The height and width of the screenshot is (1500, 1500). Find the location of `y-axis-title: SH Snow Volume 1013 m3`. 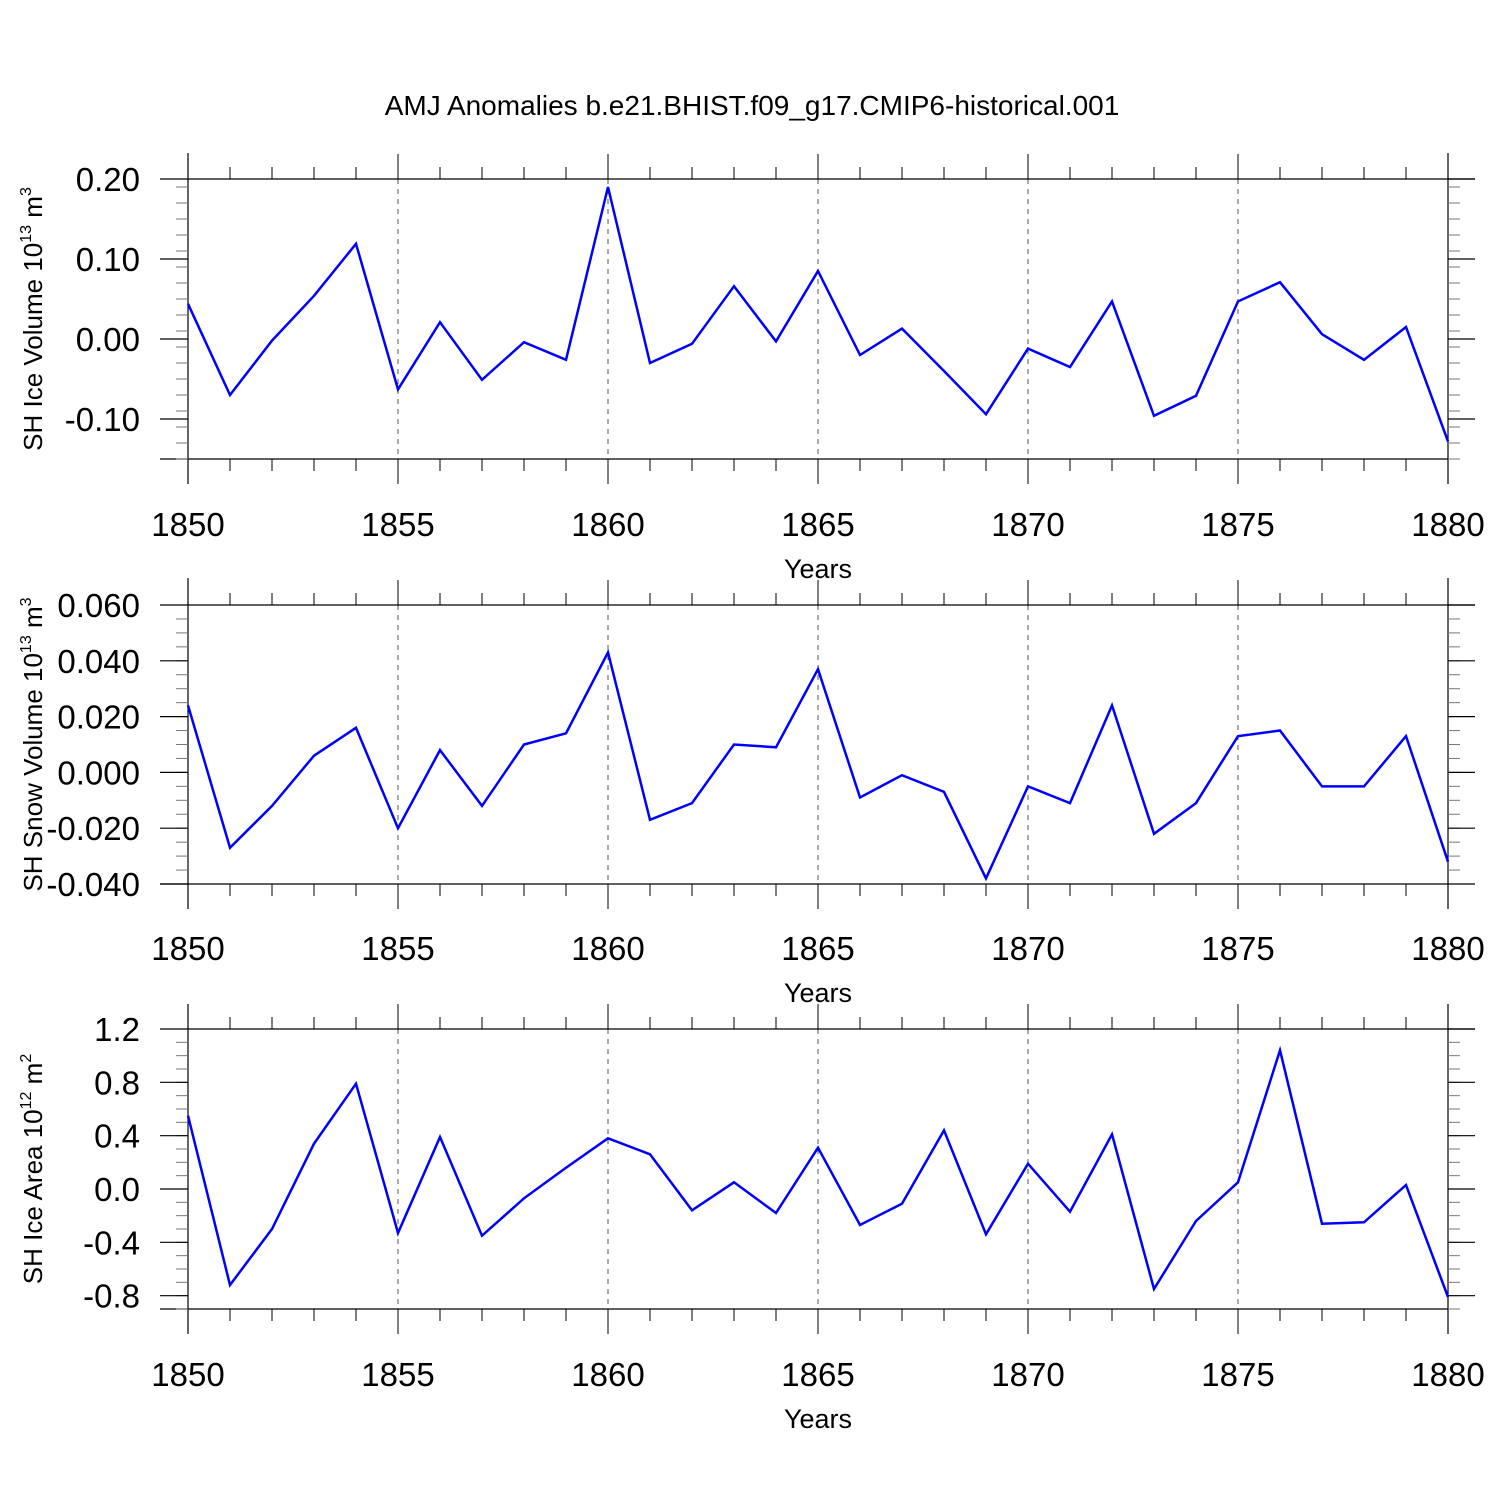

y-axis-title: SH Snow Volume 1013 m3 is located at coordinates (33, 744).